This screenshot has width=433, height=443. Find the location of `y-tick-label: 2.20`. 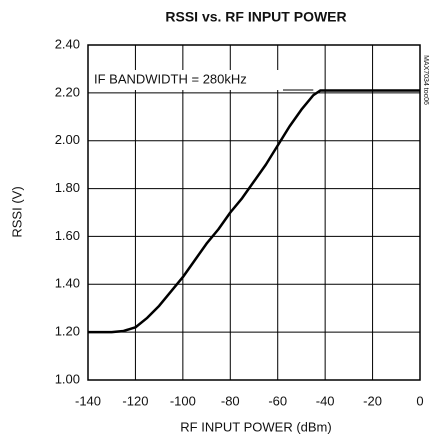

y-tick-label: 2.20 is located at coordinates (67, 91).